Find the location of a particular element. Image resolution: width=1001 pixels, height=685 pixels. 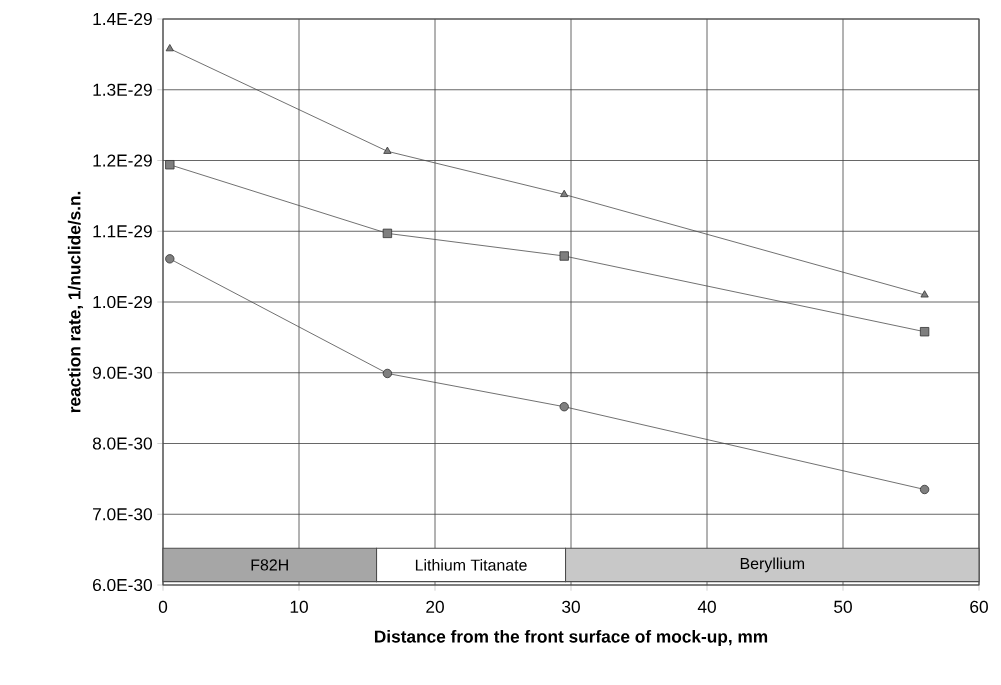

y-tick-label: 8.0E-30 is located at coordinates (122, 443).